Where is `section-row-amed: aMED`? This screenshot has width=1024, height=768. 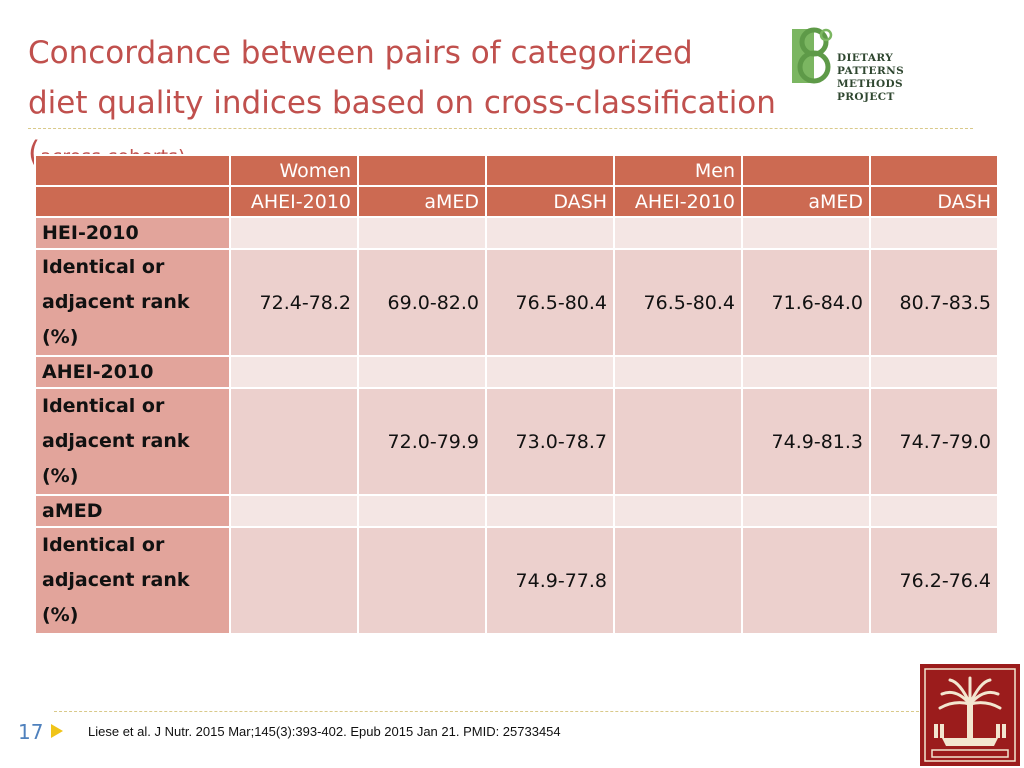 section-row-amed: aMED is located at coordinates (516, 511).